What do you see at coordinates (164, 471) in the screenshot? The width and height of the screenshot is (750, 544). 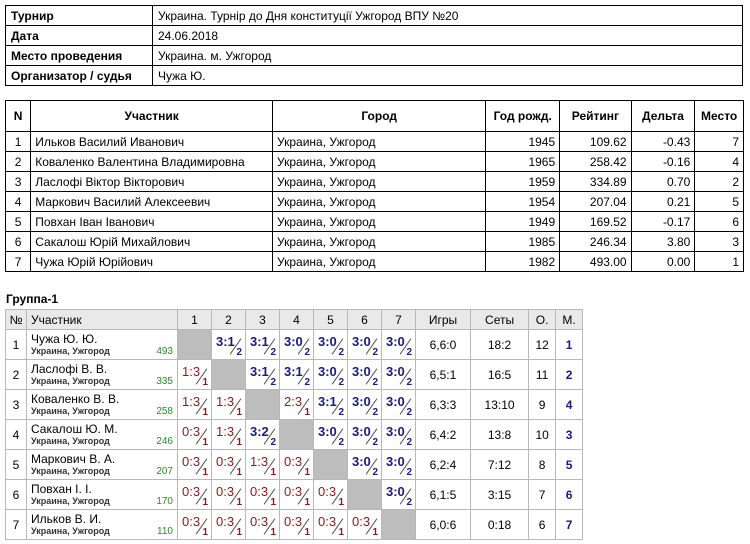 I see `player-rating: 207` at bounding box center [164, 471].